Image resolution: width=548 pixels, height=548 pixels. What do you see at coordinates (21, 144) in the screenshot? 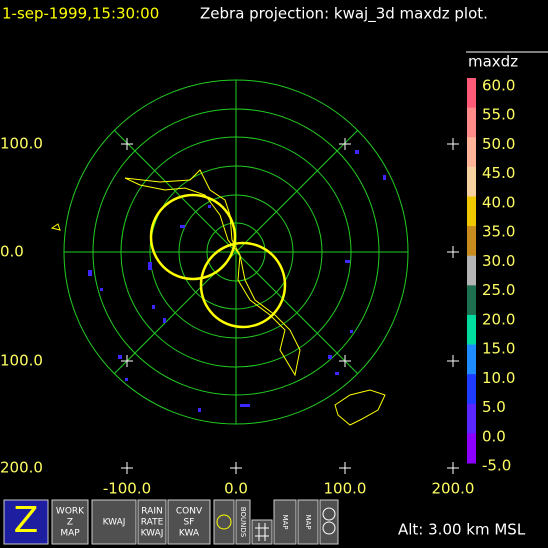
I see `y-axis-label: 100.0` at bounding box center [21, 144].